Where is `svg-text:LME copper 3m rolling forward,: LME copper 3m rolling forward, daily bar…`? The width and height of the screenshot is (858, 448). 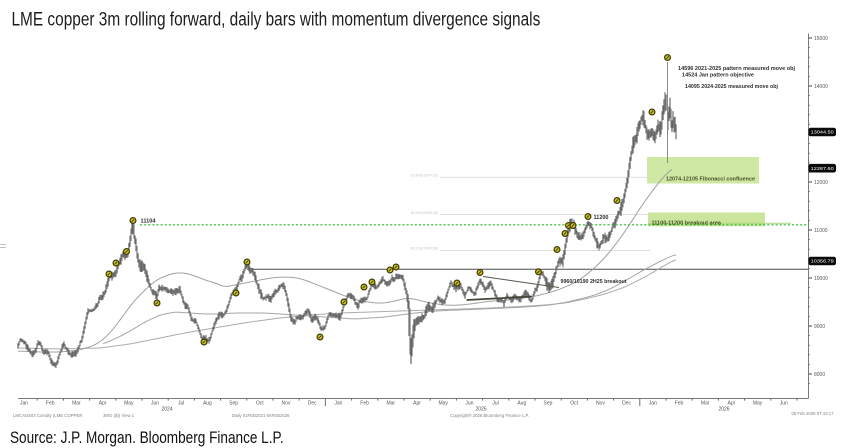
svg-text:LME copper 3m rolling forward,: LME copper 3m rolling forward, daily bar… is located at coordinates (276, 19).